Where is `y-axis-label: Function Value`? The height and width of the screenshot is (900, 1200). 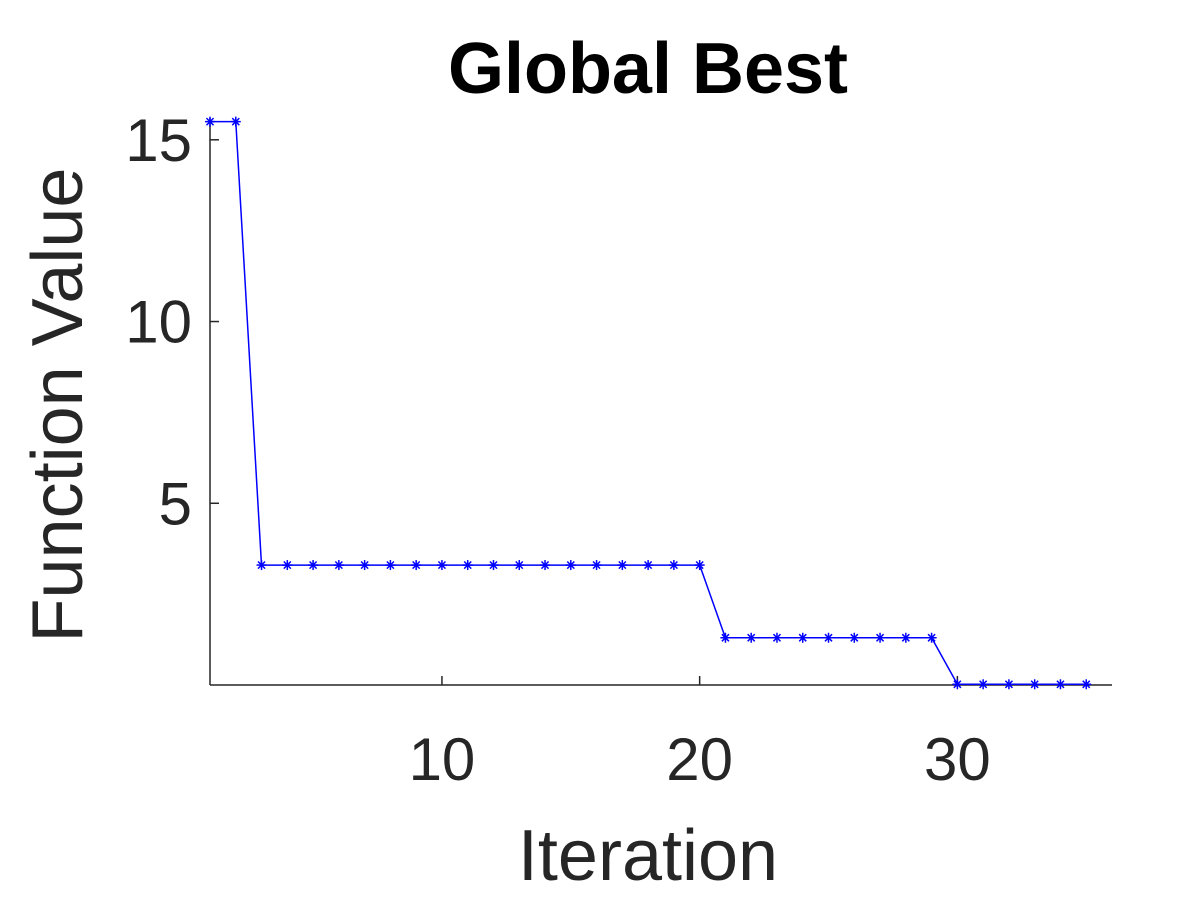 y-axis-label: Function Value is located at coordinates (58, 405).